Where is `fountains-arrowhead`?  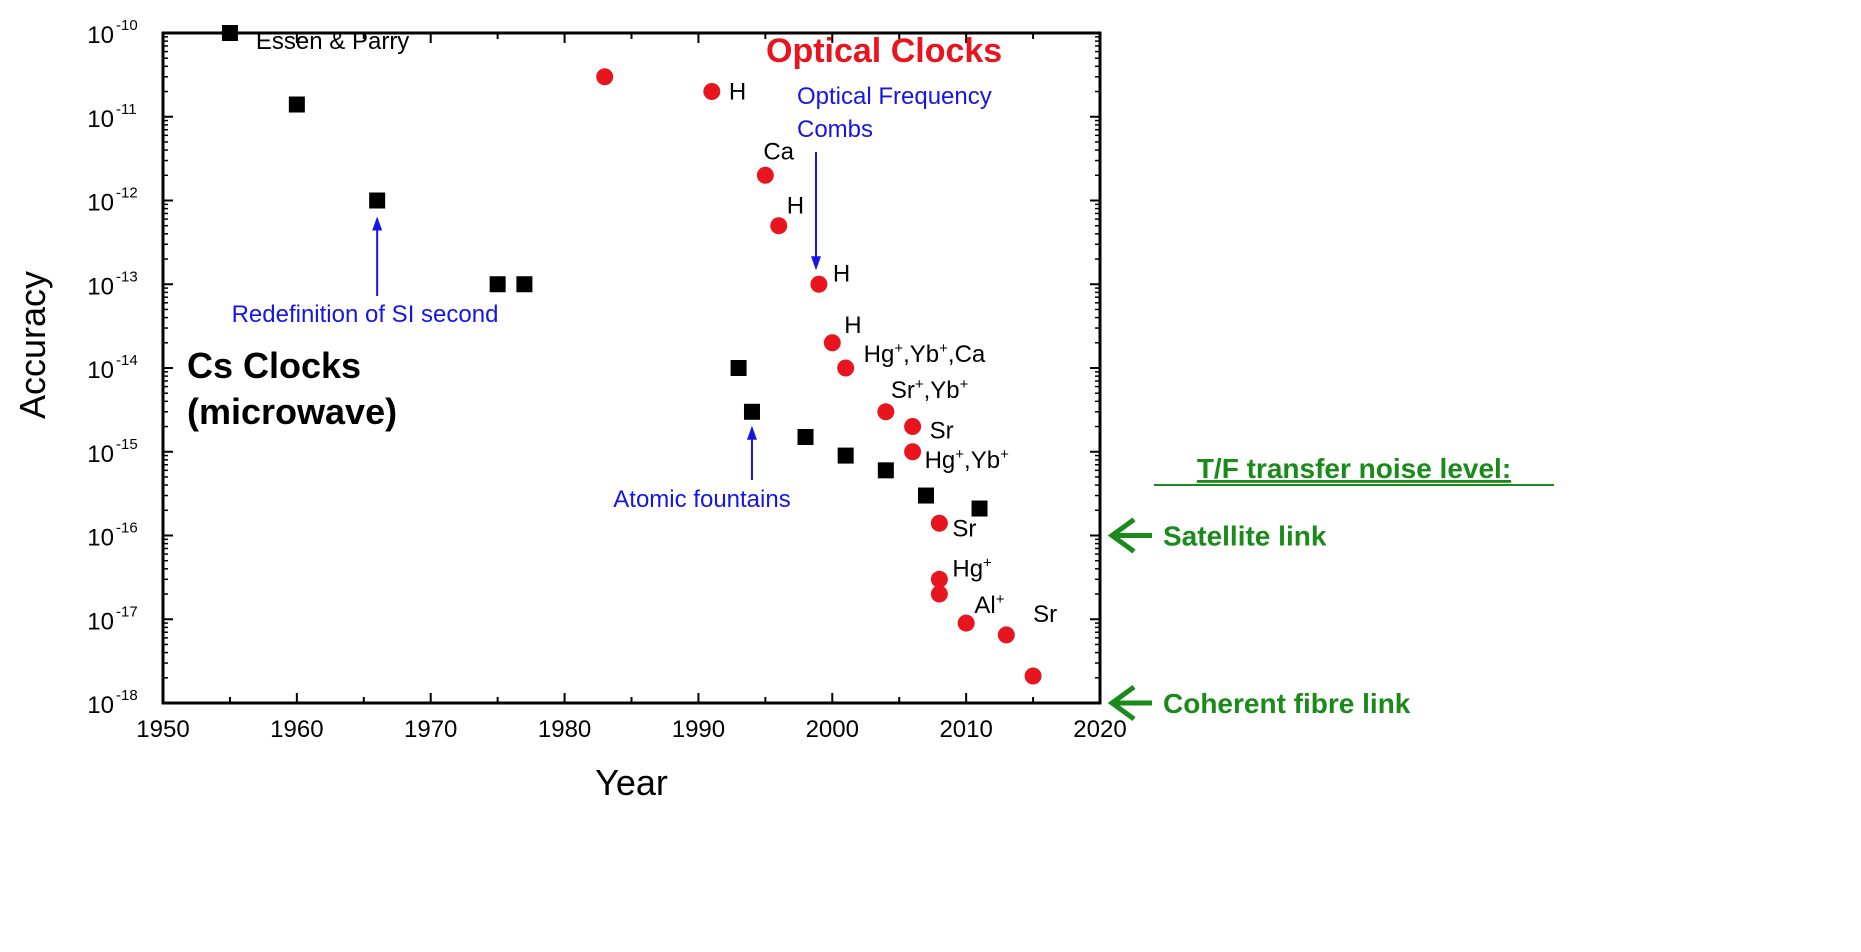
fountains-arrowhead is located at coordinates (751, 432).